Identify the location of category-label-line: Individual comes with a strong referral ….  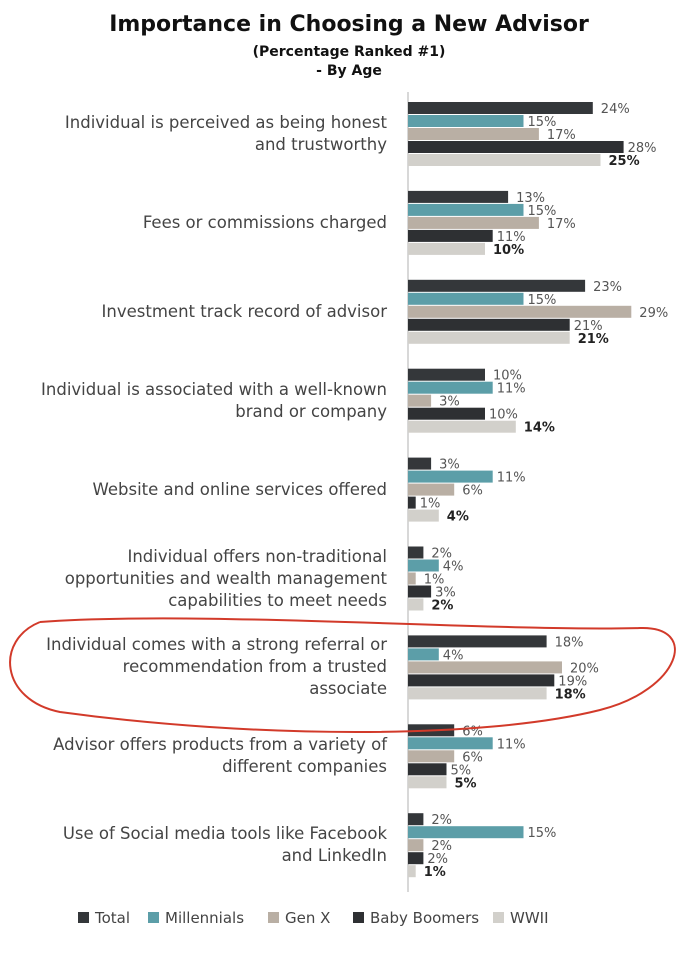
(216, 645).